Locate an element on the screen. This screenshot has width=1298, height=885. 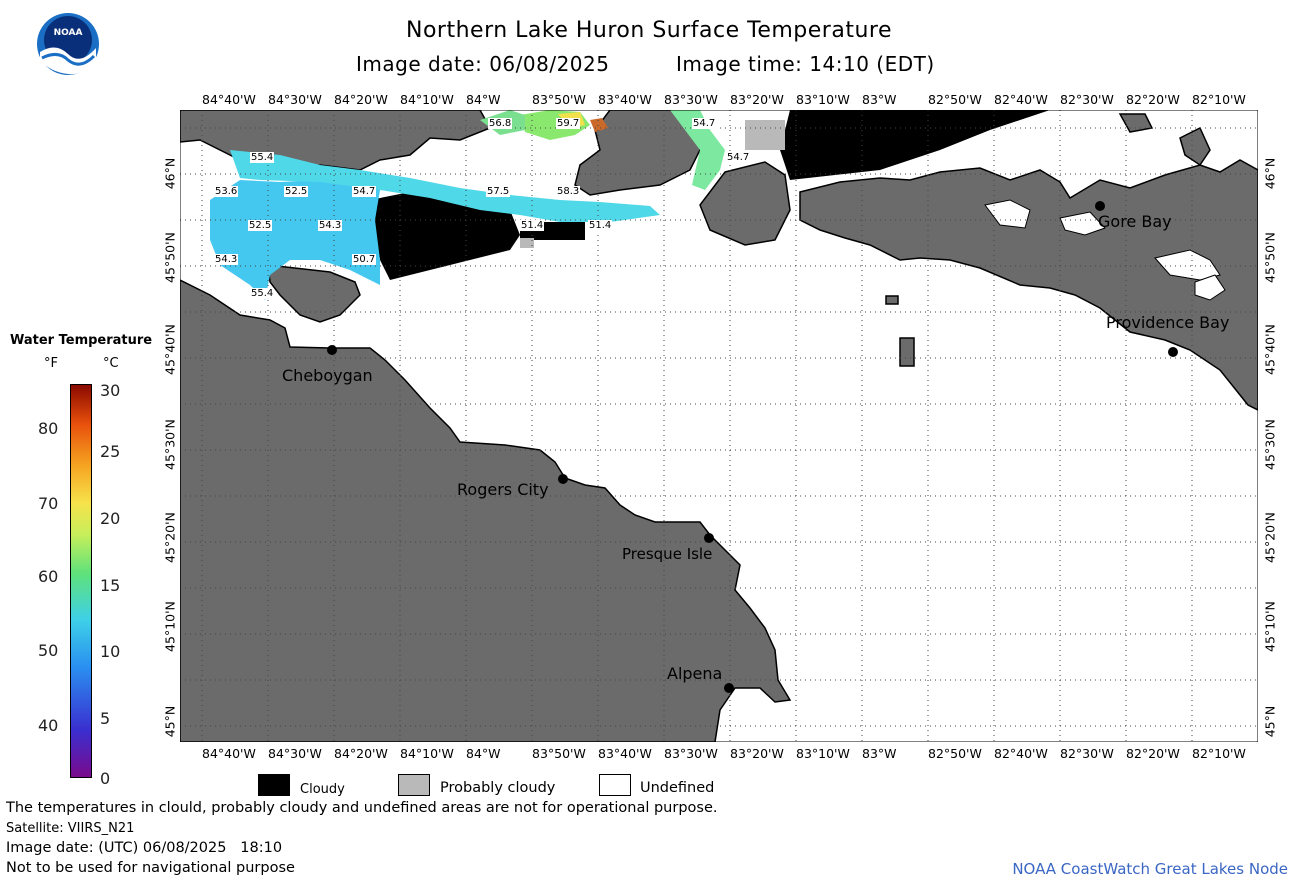
noaa-logo-text: NOAA is located at coordinates (68, 33).